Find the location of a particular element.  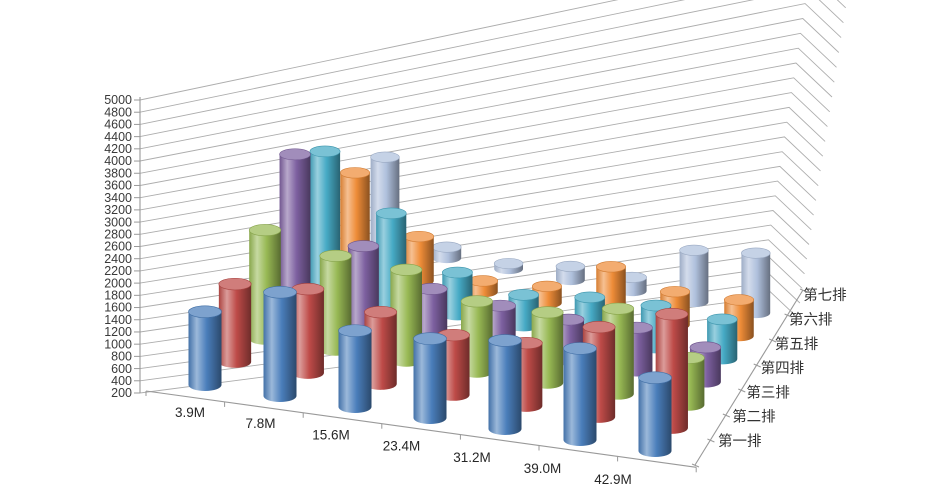

cylinder-第四排-3.9M is located at coordinates (295, 235).